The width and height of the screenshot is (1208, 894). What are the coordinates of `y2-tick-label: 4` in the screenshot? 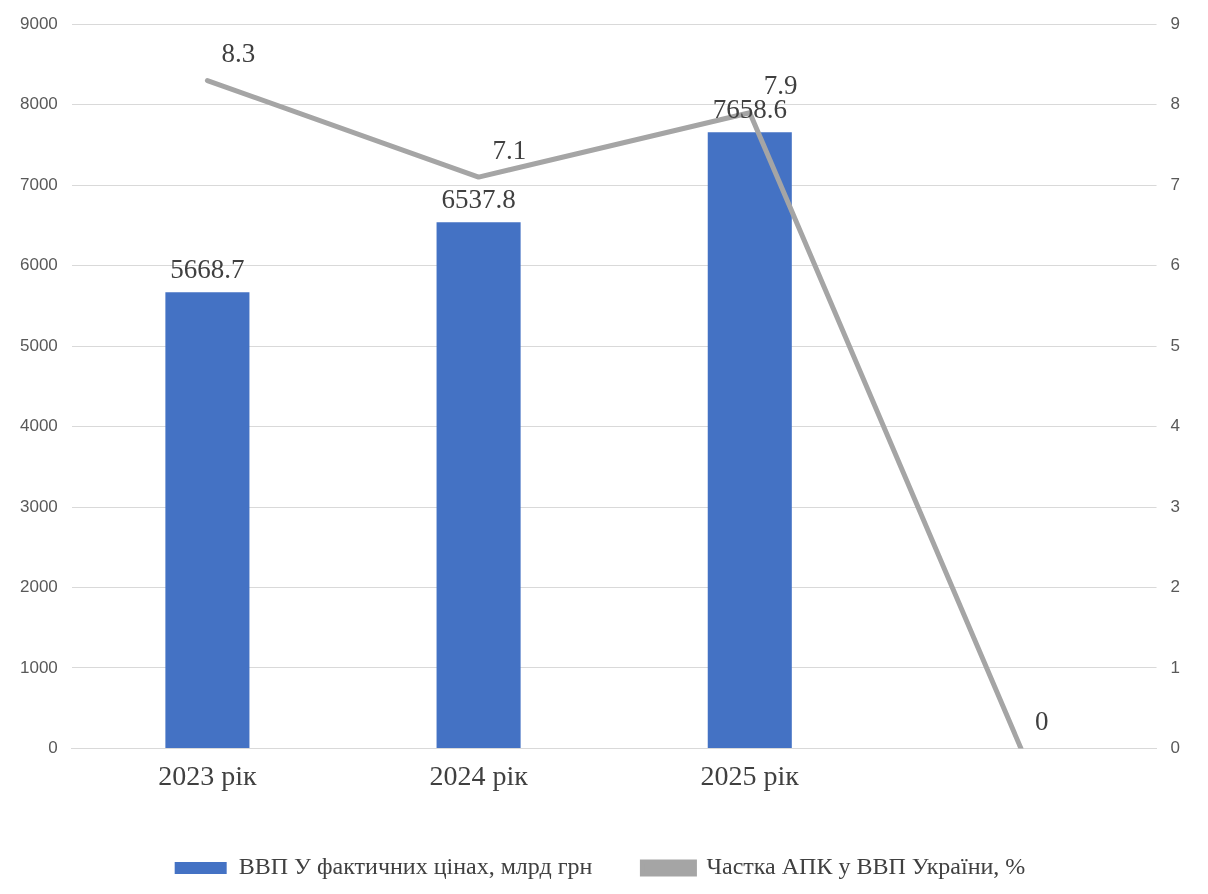 It's located at (1175, 426).